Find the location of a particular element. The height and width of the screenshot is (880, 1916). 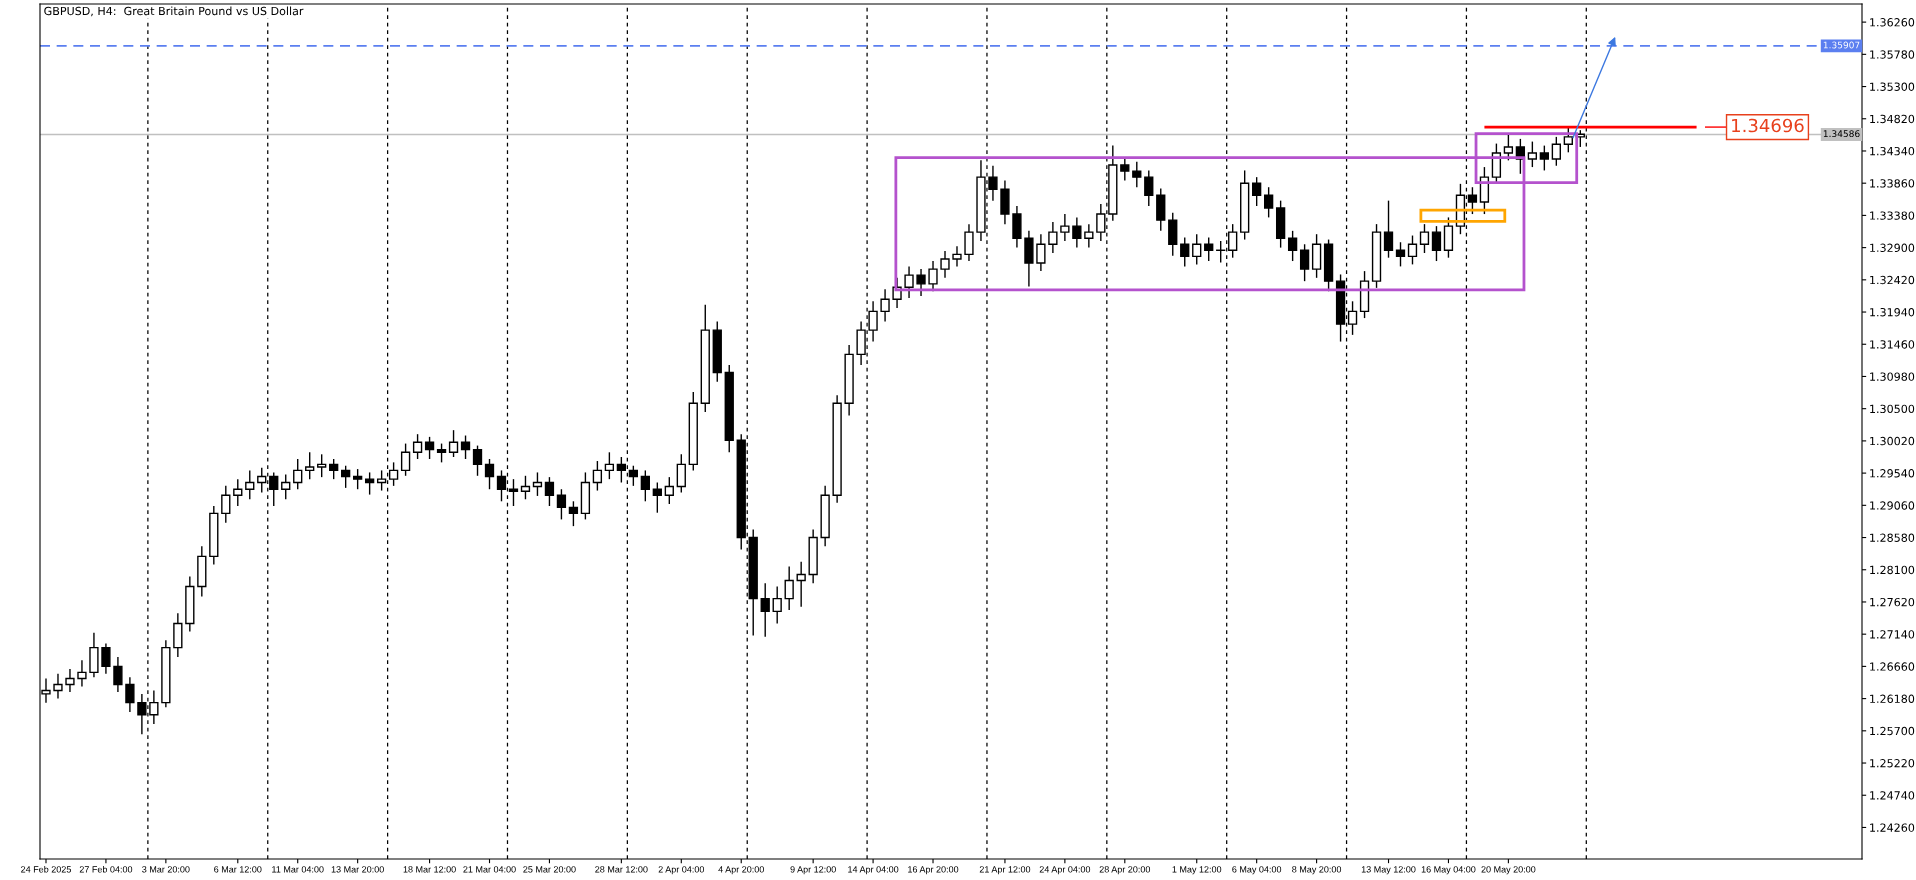

x-tick-label: 4 Apr 20:00 is located at coordinates (741, 870).